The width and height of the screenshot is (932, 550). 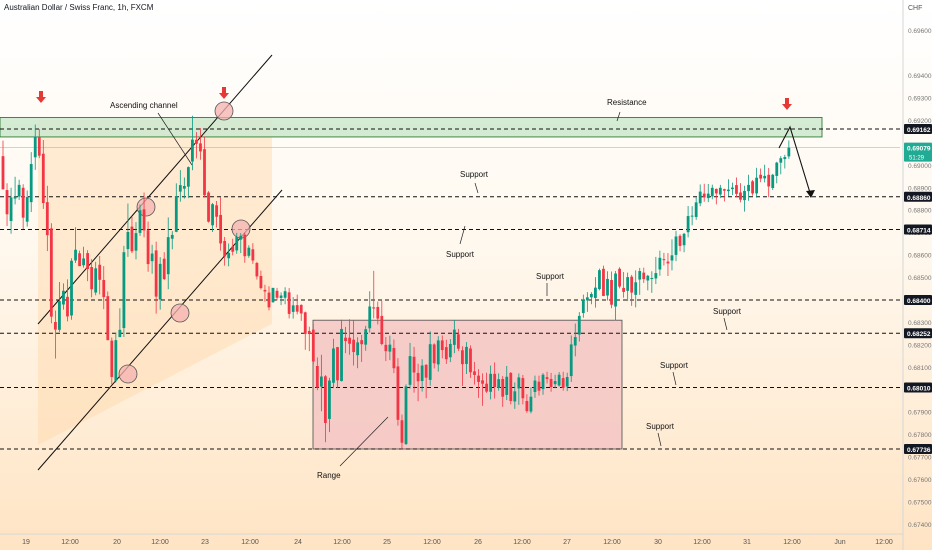 I want to click on x-tick-label: 19, so click(x=26, y=542).